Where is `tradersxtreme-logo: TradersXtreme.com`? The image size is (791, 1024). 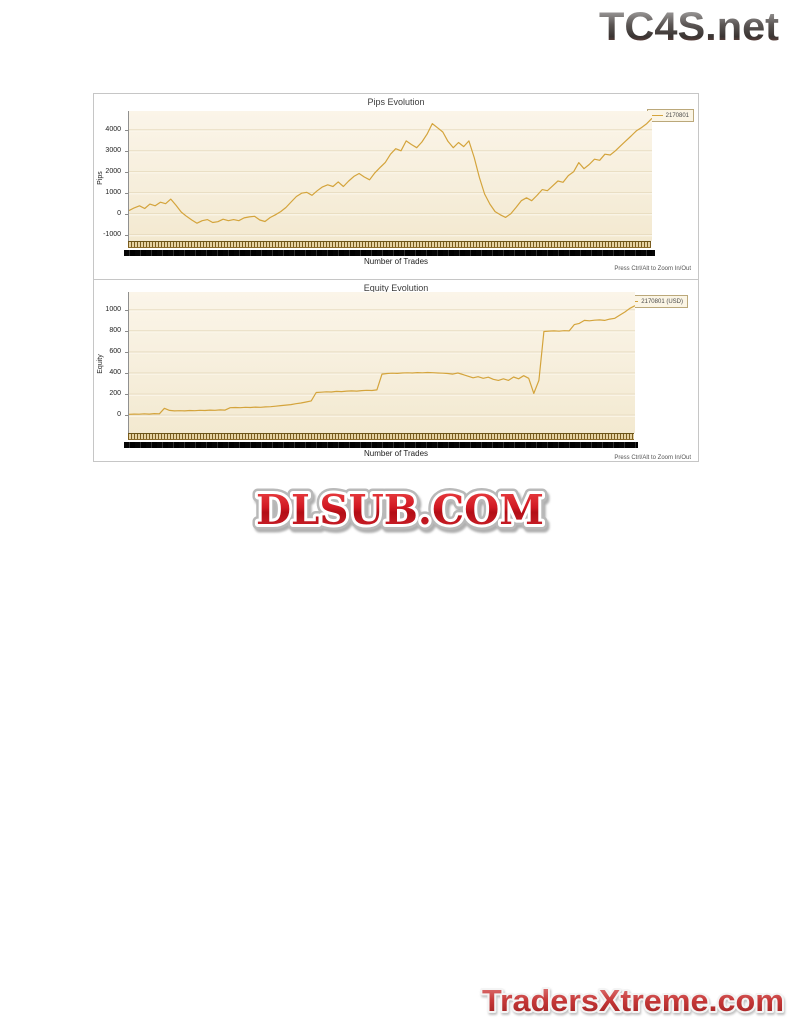 tradersxtreme-logo: TradersXtreme.com is located at coordinates (633, 1000).